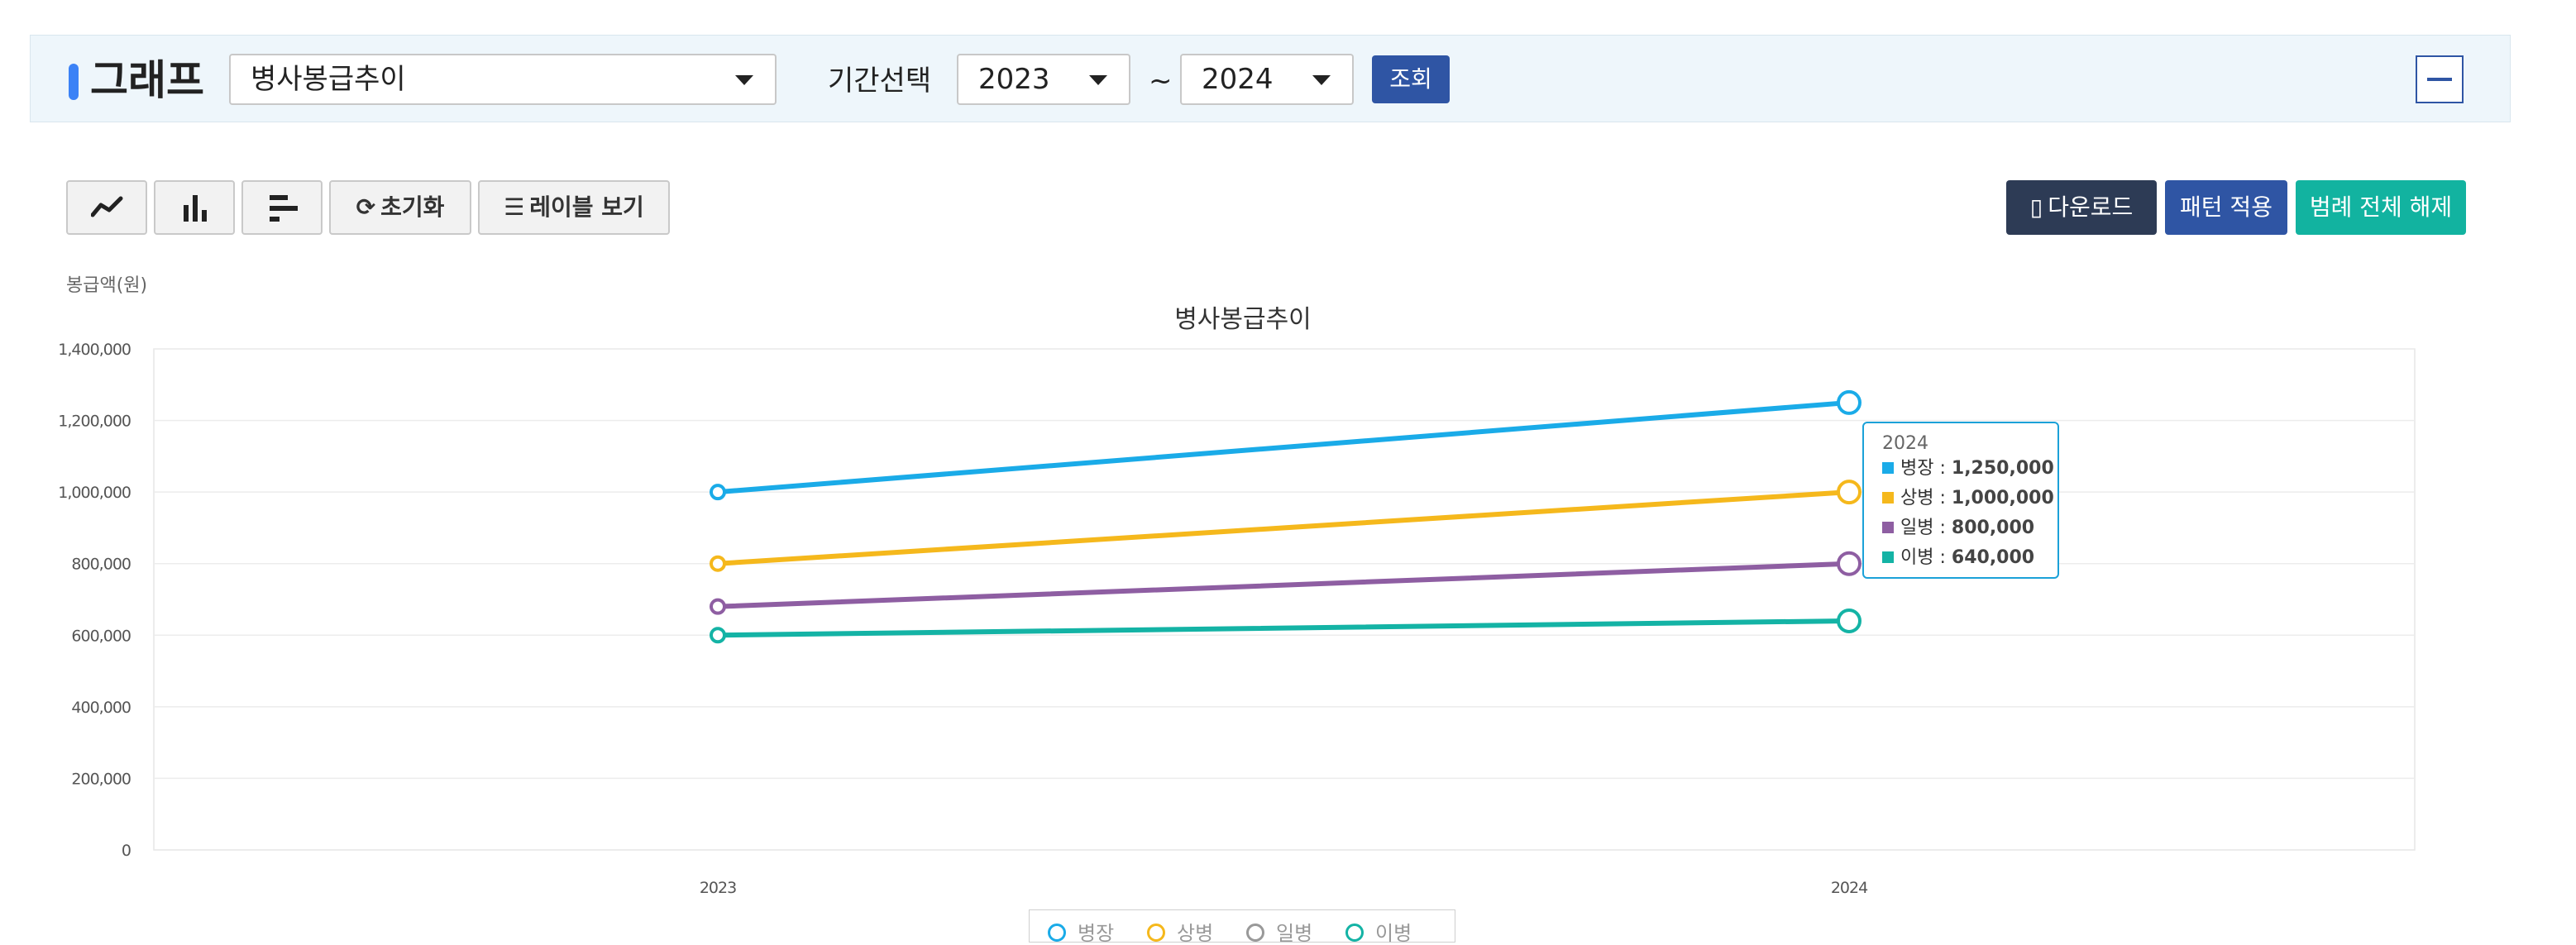 Image resolution: width=2576 pixels, height=945 pixels. What do you see at coordinates (718, 888) in the screenshot?
I see `x-tick-label: 2023` at bounding box center [718, 888].